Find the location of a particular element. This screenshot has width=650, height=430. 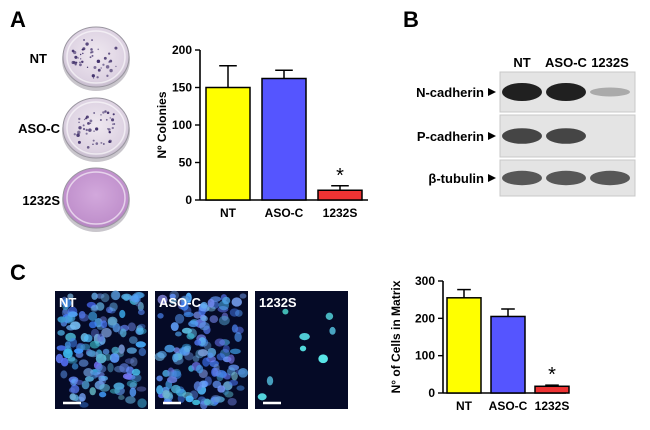

dish-label: ASO-C is located at coordinates (39, 128).